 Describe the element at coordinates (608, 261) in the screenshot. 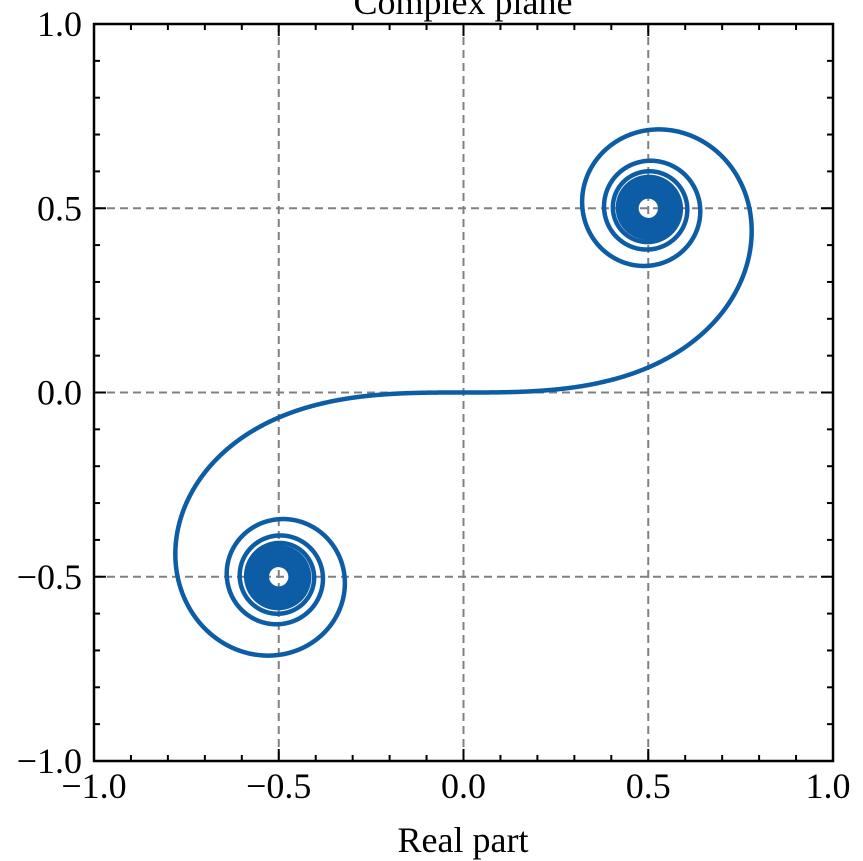

I see `curve-upper-spiral` at that location.